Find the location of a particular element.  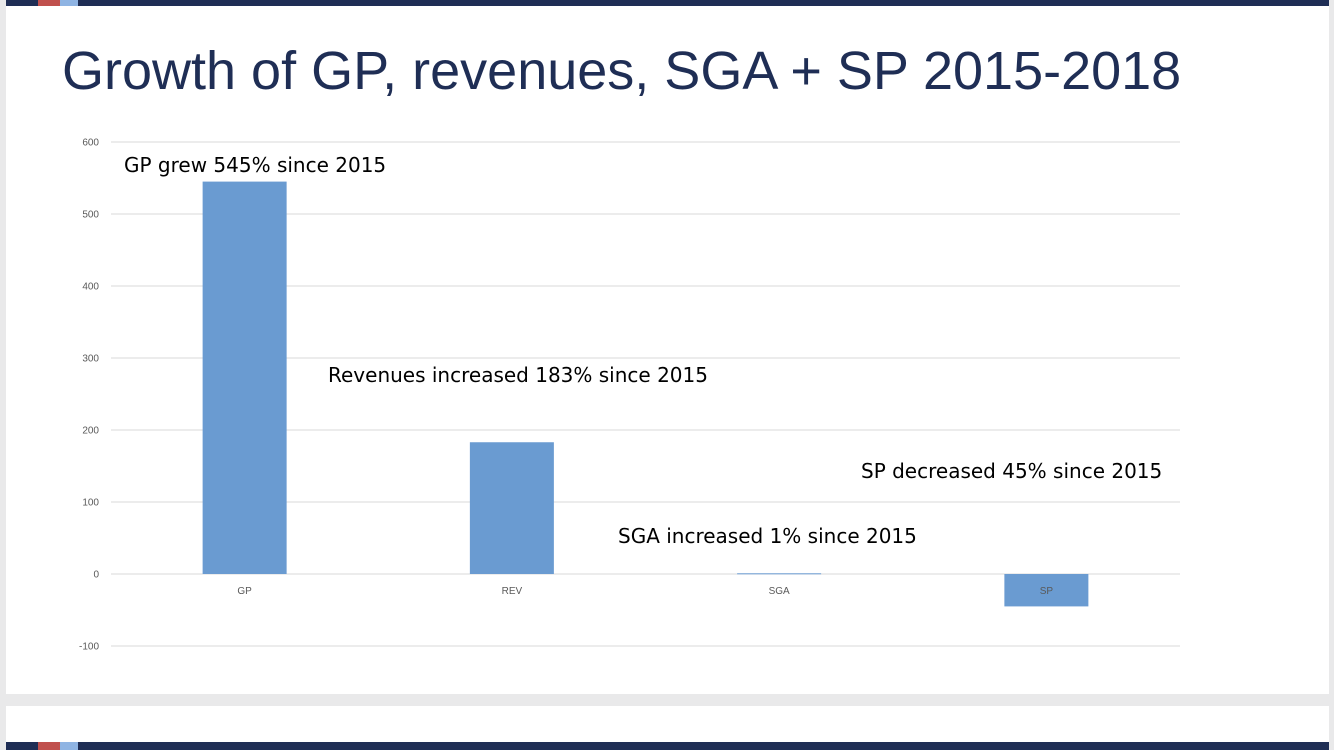

next-slide-header-bar is located at coordinates (667, 746).